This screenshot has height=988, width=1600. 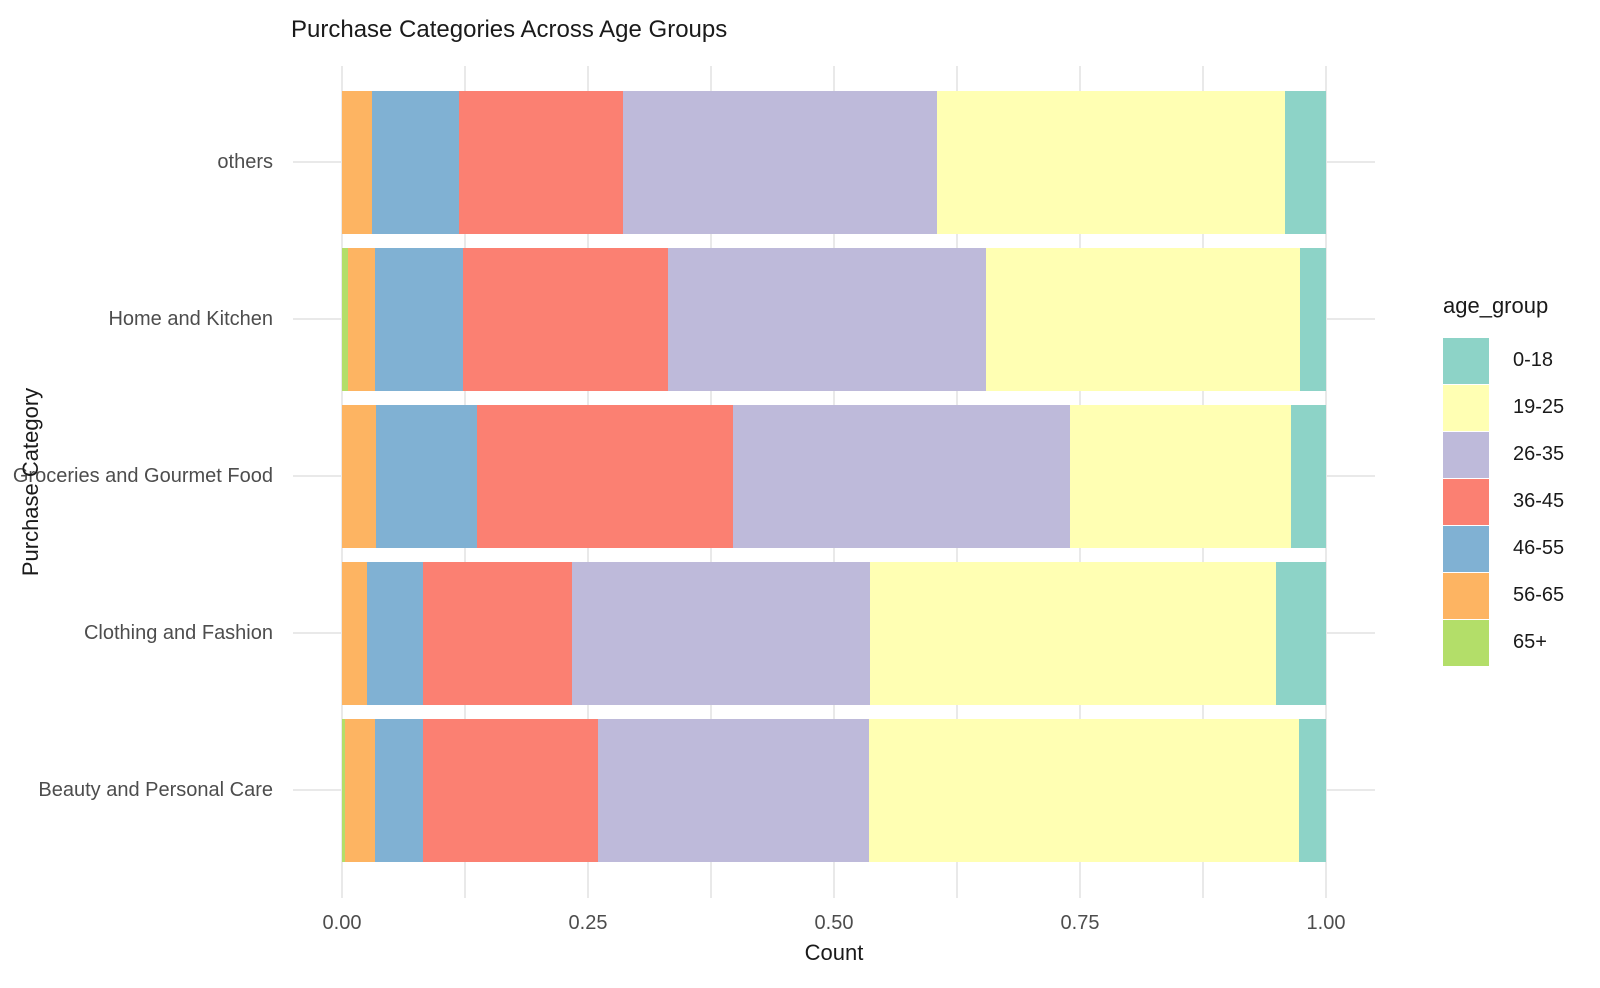 I want to click on x-tick-label: 0.50, so click(x=834, y=923).